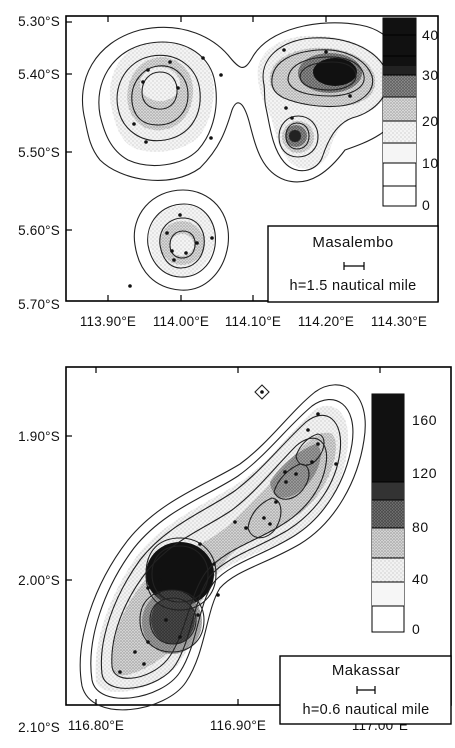 This screenshot has height=748, width=455. I want to click on masalembo-legend-box, so click(353, 264).